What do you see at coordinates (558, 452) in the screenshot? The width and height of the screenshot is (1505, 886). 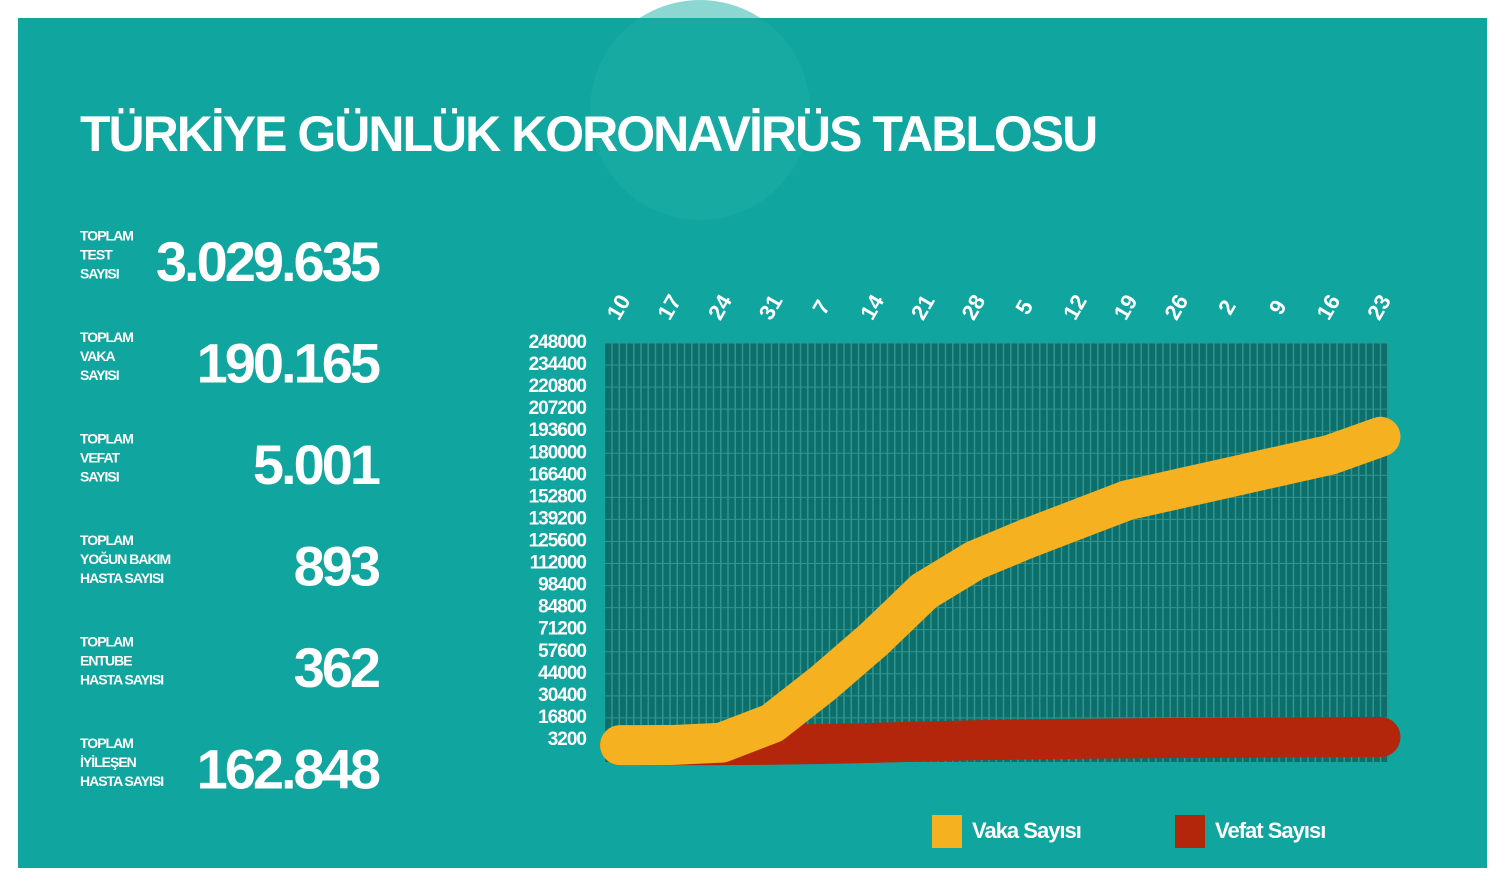 I see `y-tick-label: 180000` at bounding box center [558, 452].